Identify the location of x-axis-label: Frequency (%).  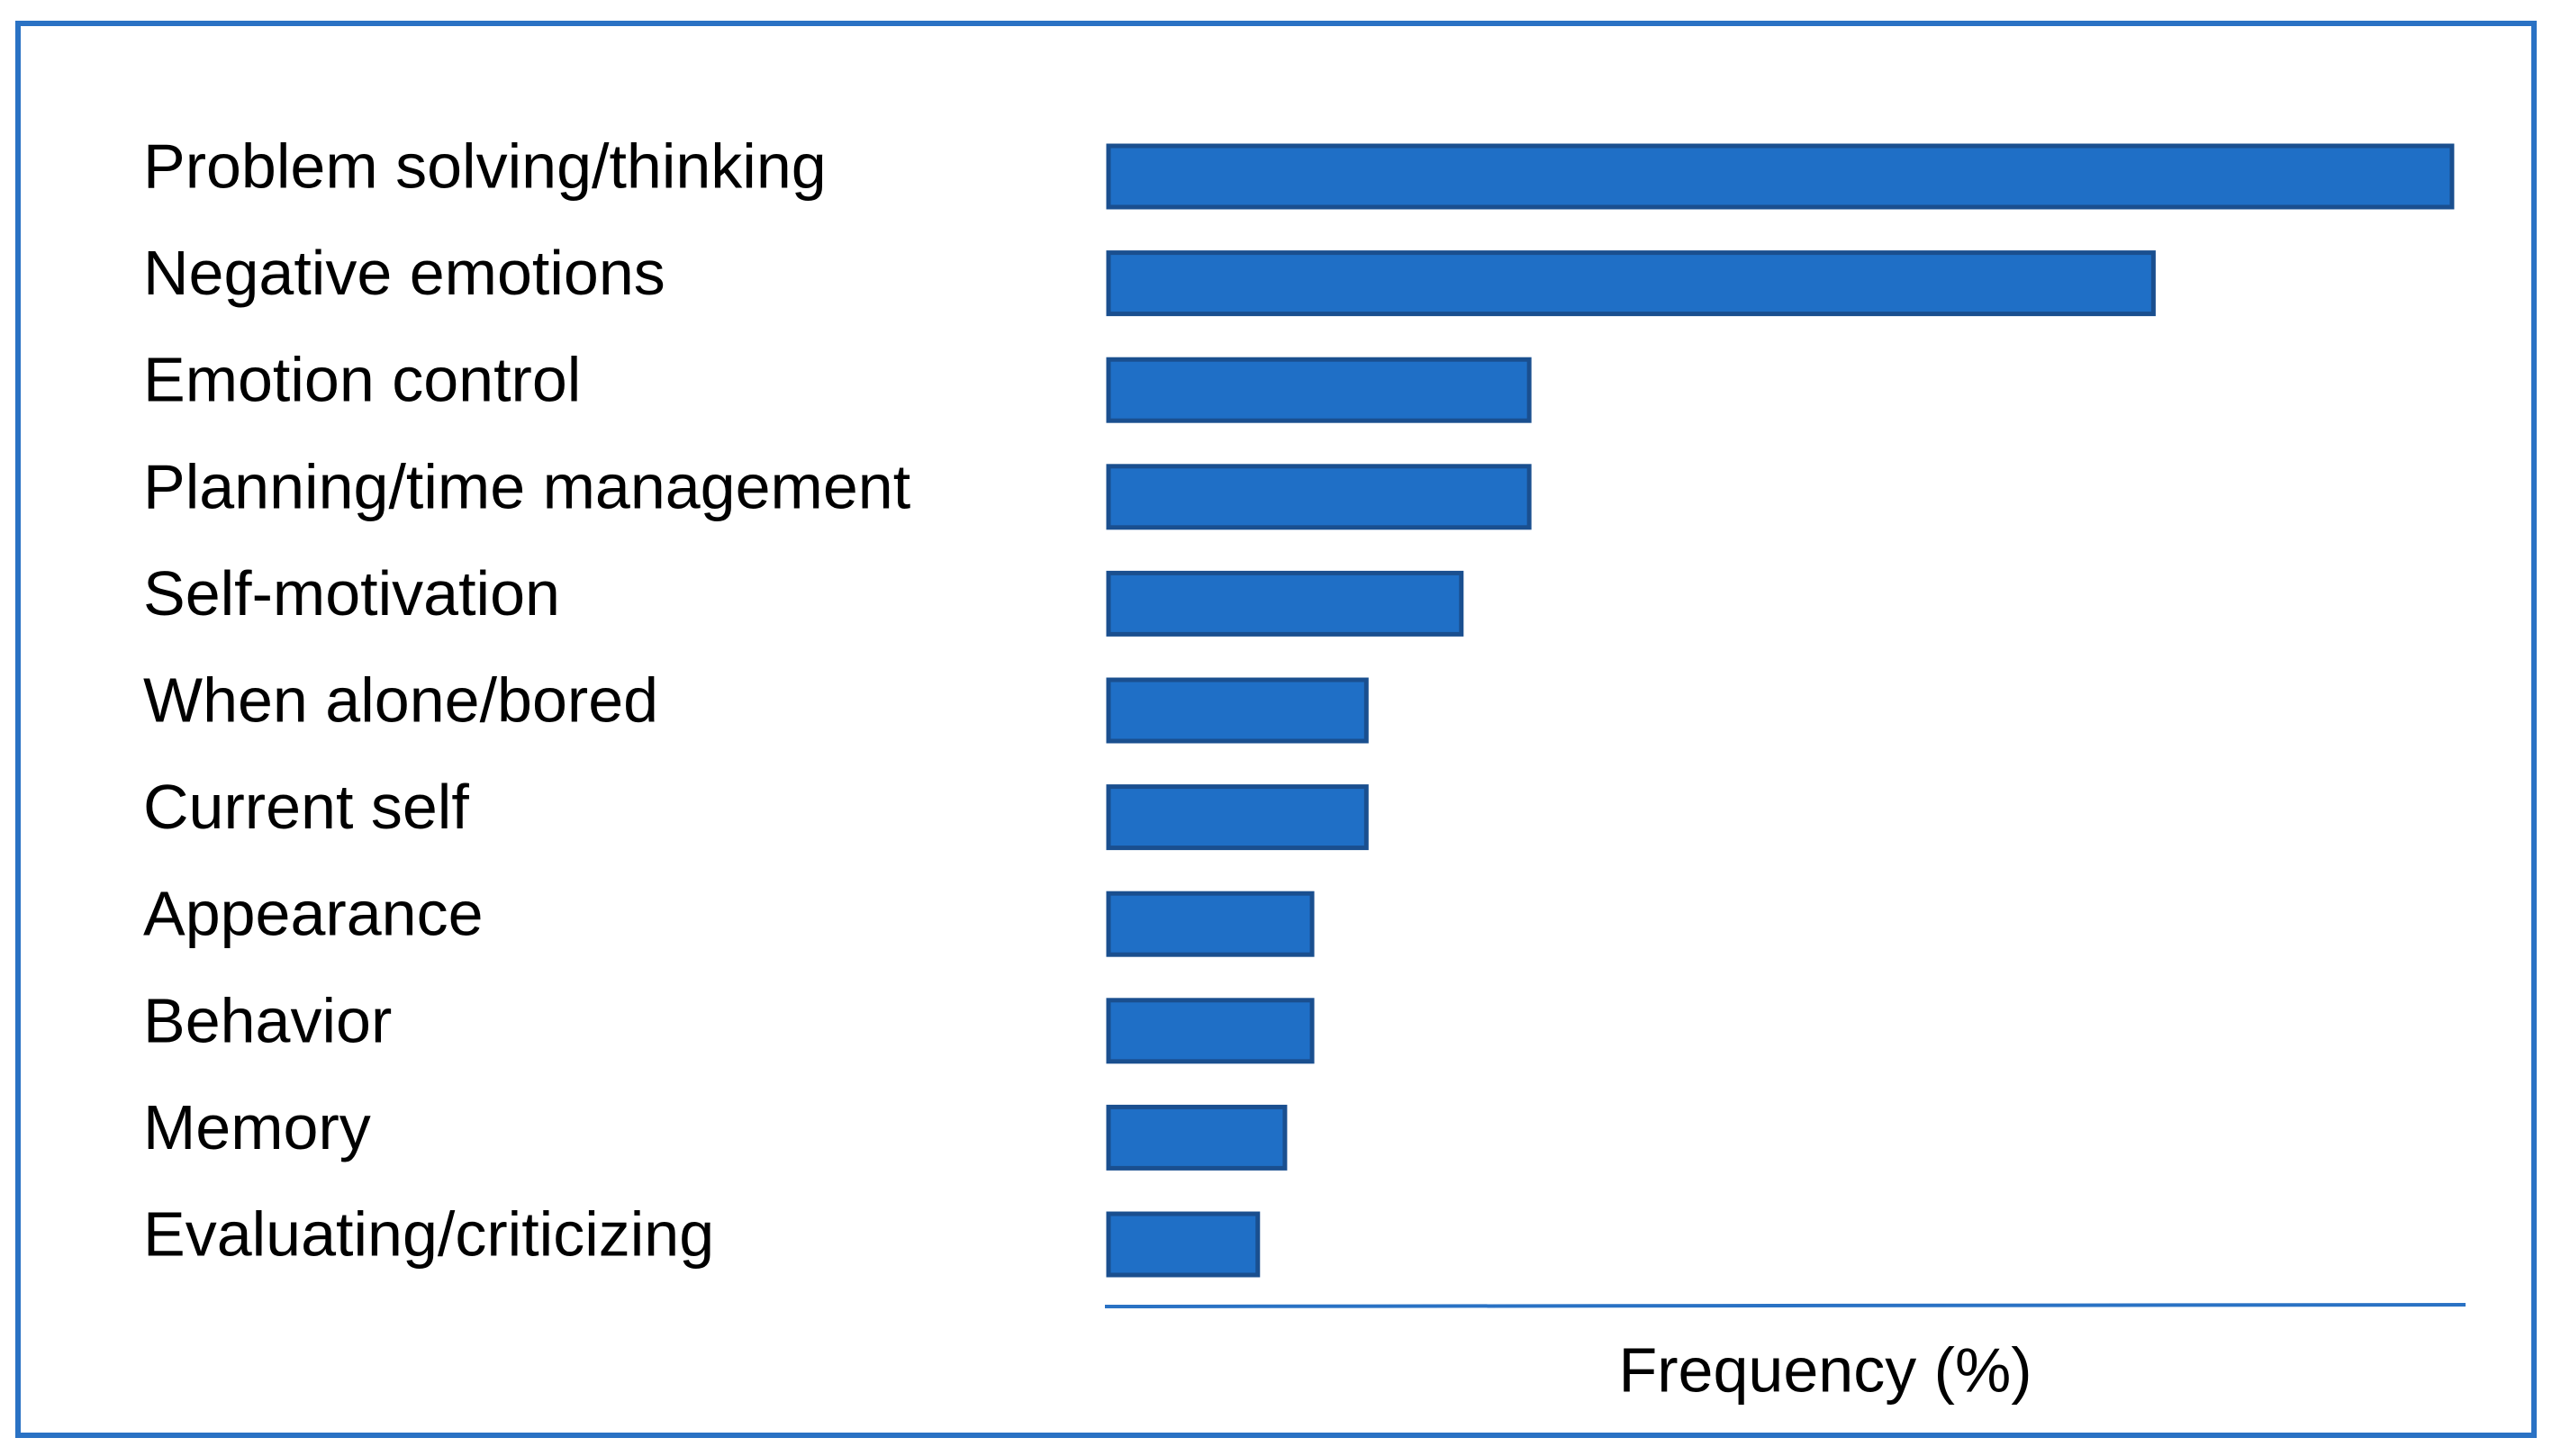
(1825, 1369).